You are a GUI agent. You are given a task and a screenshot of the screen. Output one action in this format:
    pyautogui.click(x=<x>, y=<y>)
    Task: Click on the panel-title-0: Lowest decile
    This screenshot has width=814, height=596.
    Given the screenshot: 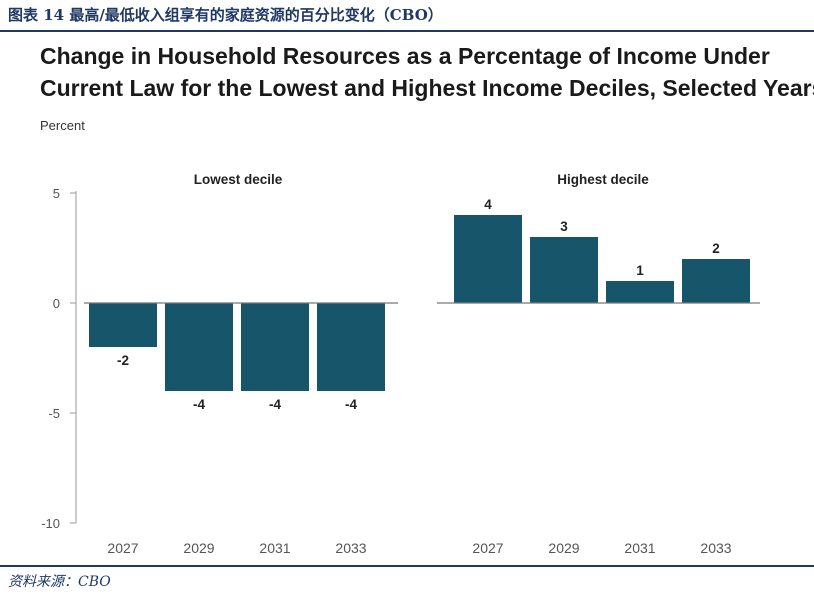 What is the action you would take?
    pyautogui.click(x=238, y=179)
    